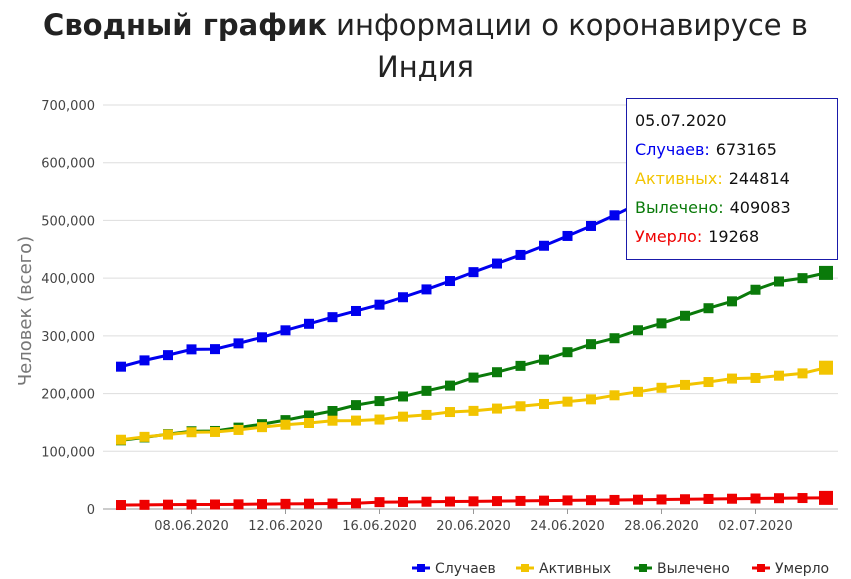 This screenshot has width=851, height=579. What do you see at coordinates (563, 569) in the screenshot?
I see `legend-item: Активных` at bounding box center [563, 569].